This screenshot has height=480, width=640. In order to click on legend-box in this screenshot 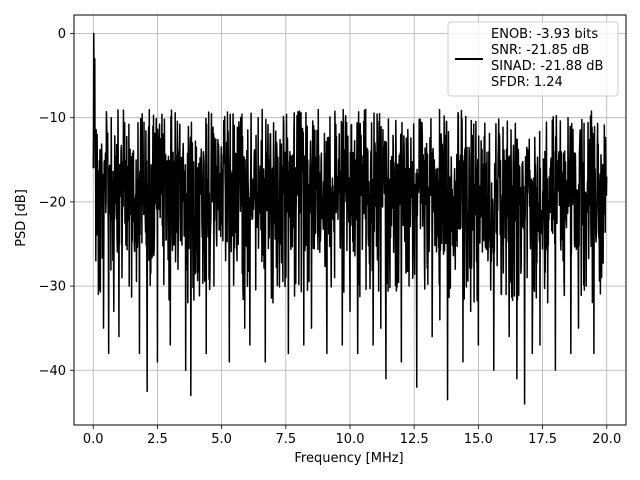, I will do `click(533, 59)`.